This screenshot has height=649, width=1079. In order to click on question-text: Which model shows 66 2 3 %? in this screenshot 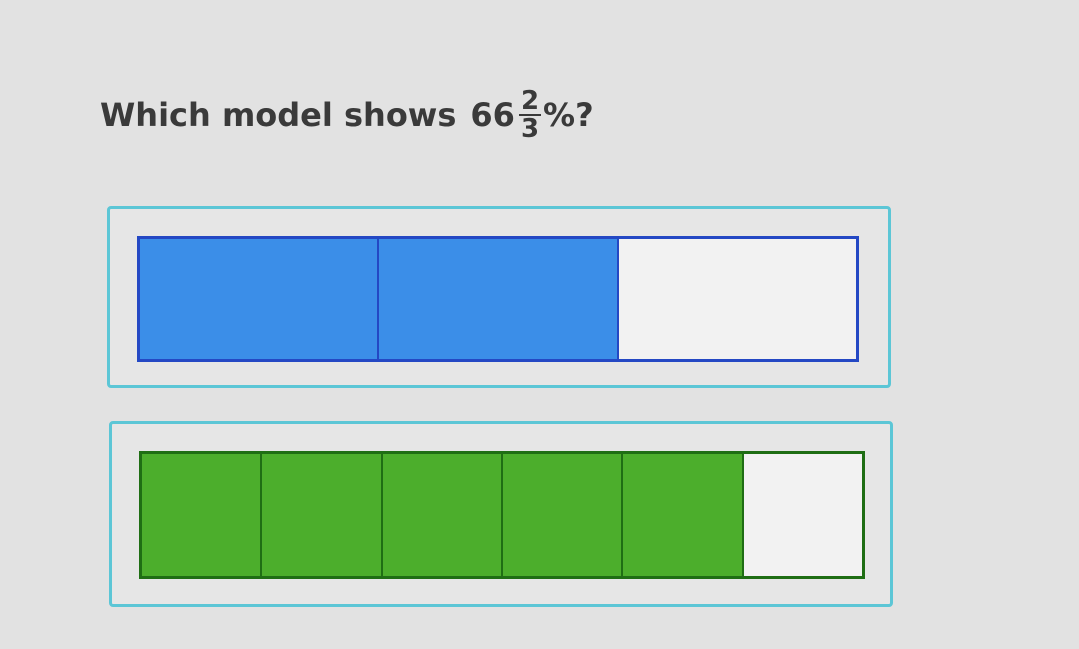, I will do `click(347, 115)`.